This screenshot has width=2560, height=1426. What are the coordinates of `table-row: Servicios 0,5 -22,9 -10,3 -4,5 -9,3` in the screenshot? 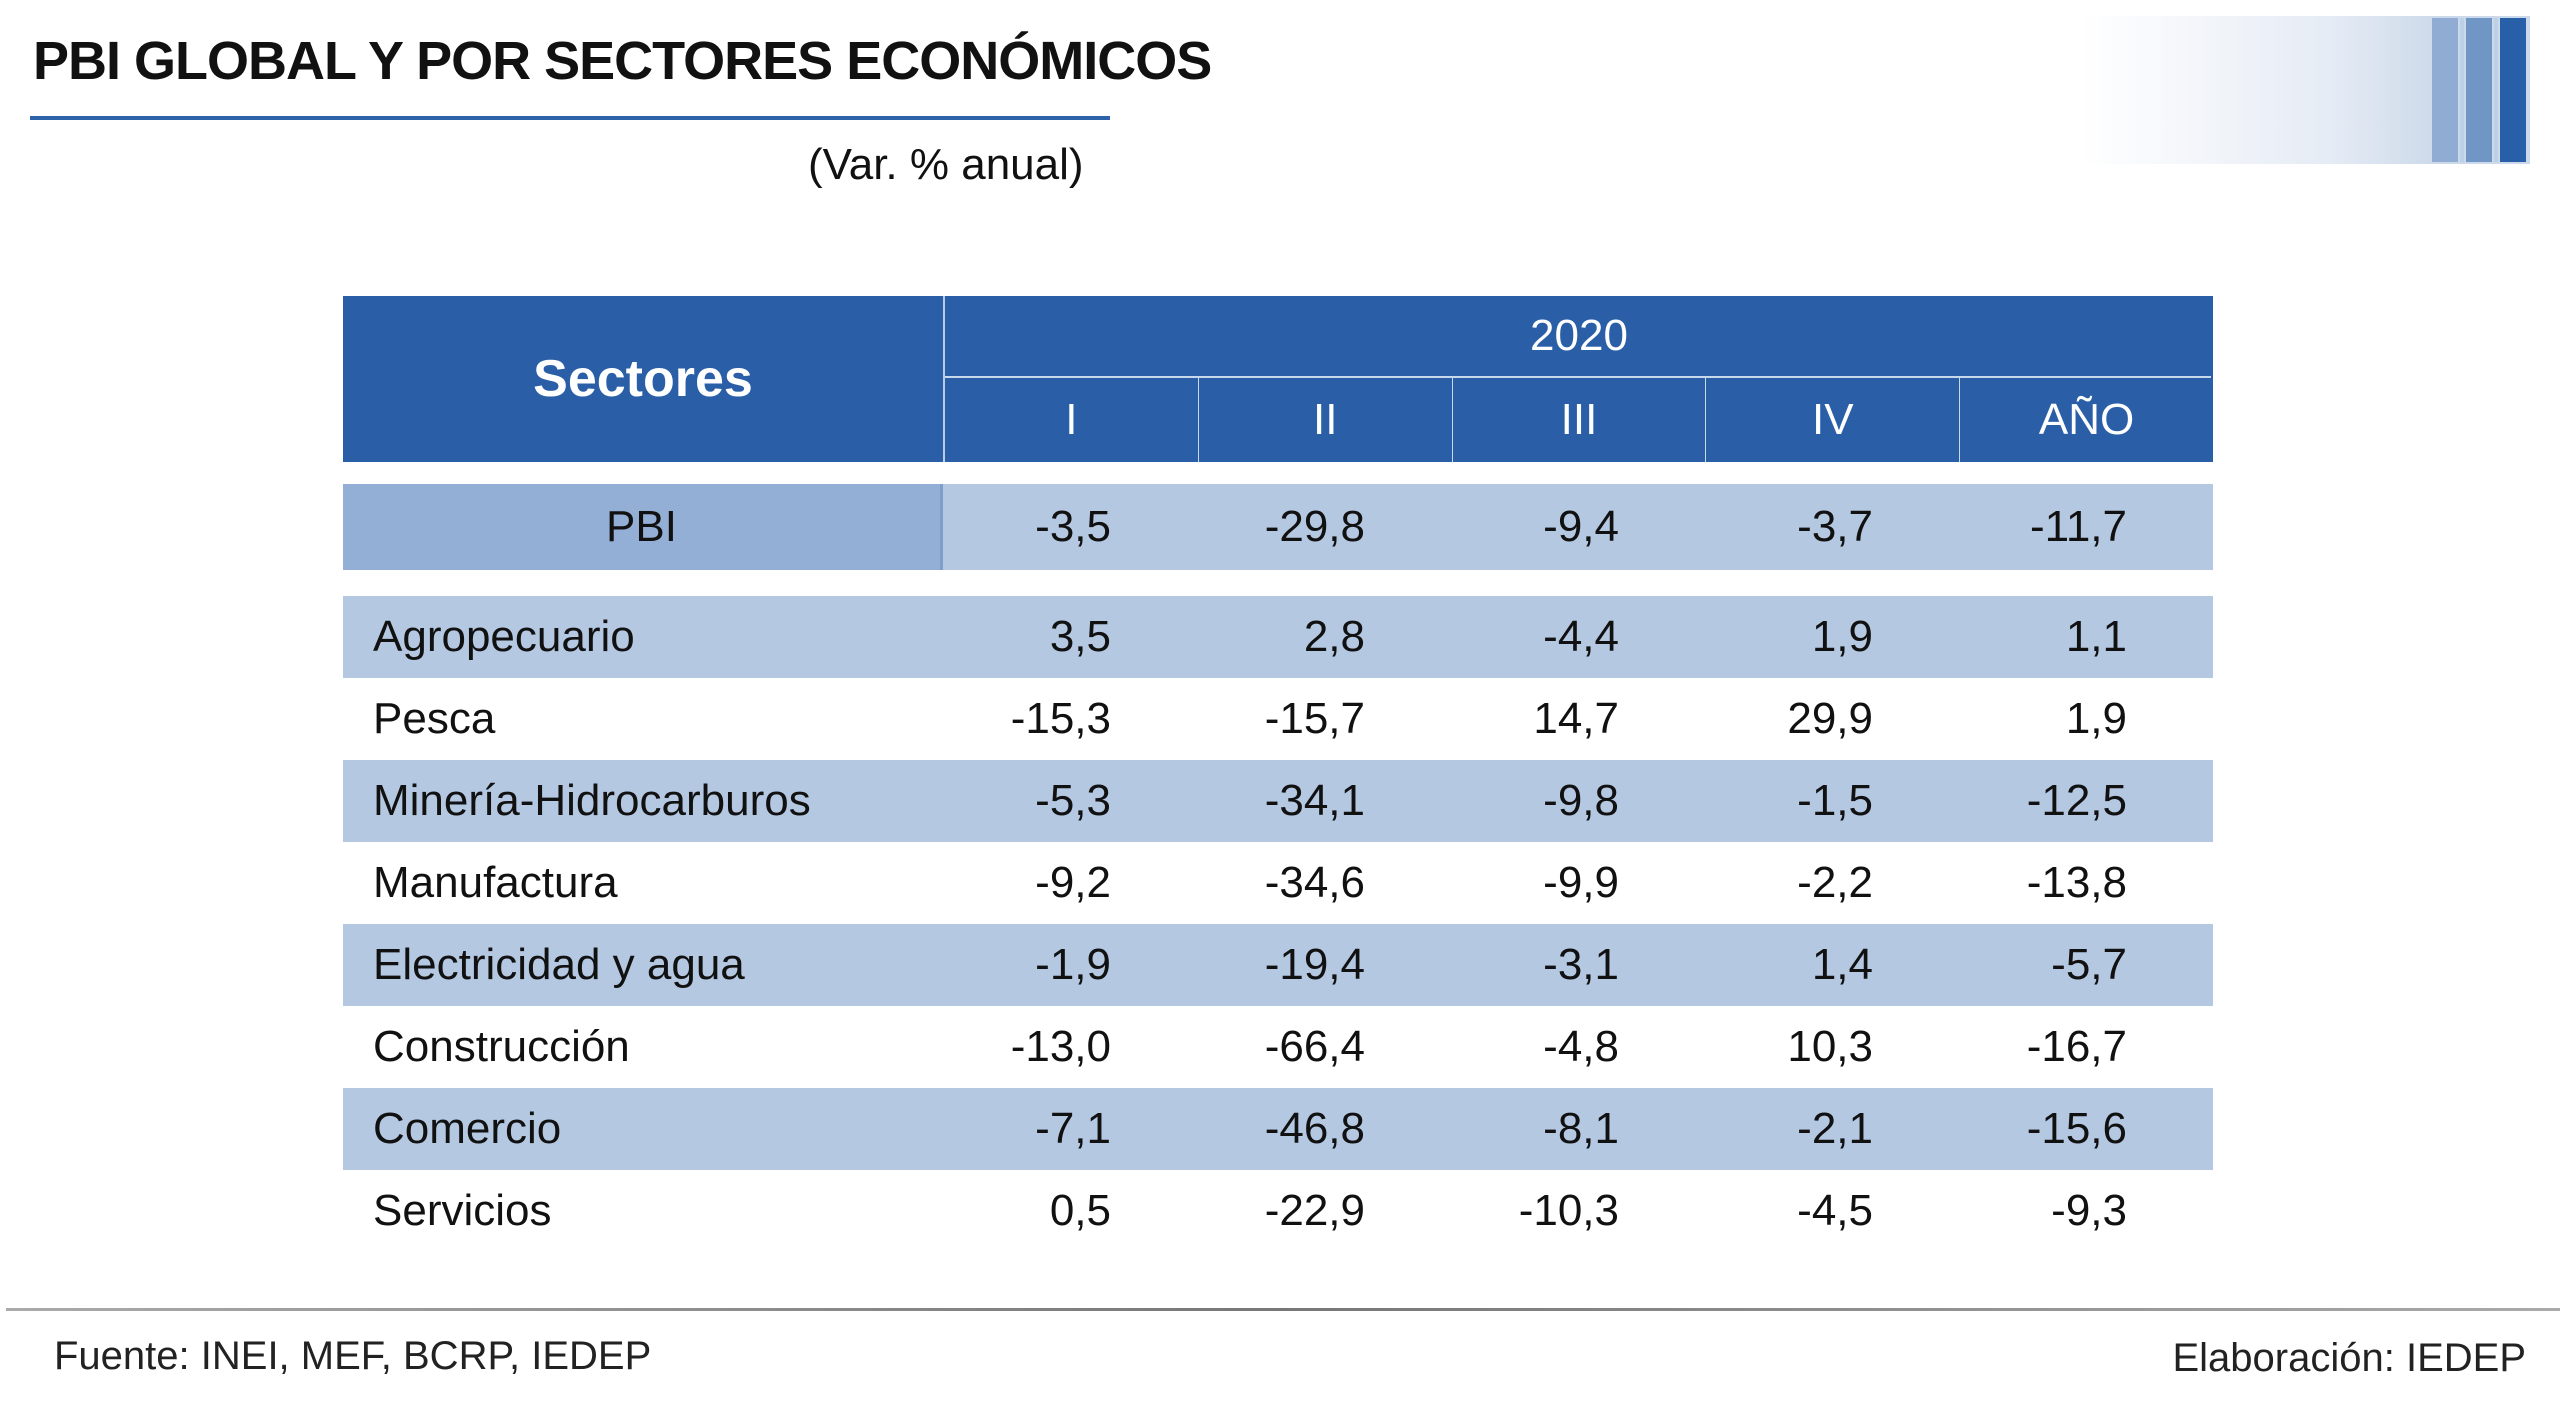 It's located at (1278, 1211).